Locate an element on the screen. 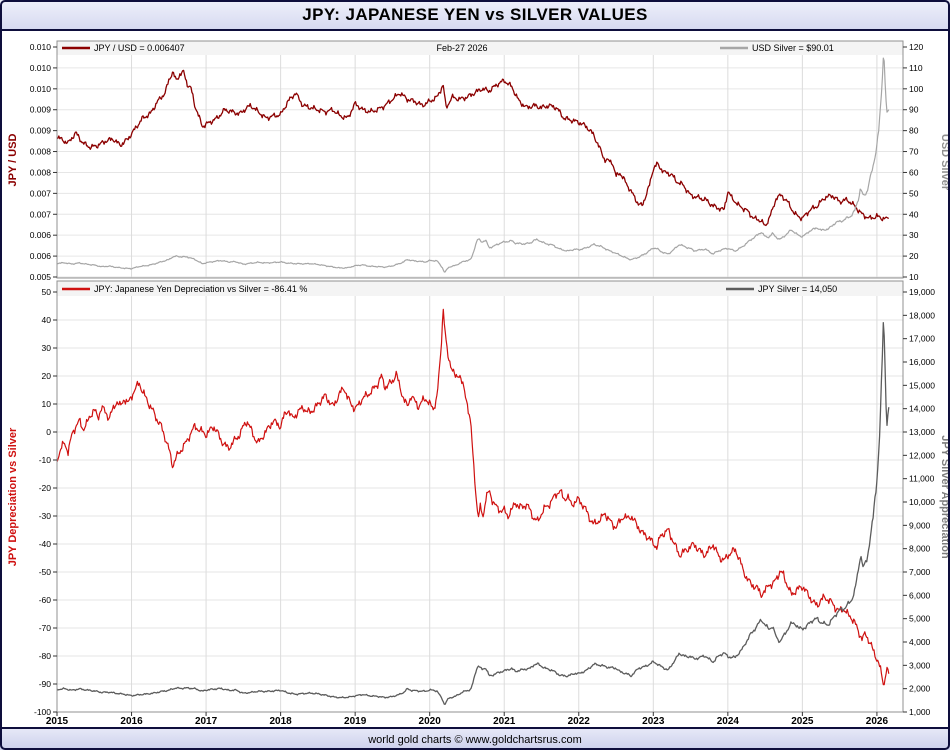 The image size is (950, 750). x-tick-label: 2019 is located at coordinates (355, 721).